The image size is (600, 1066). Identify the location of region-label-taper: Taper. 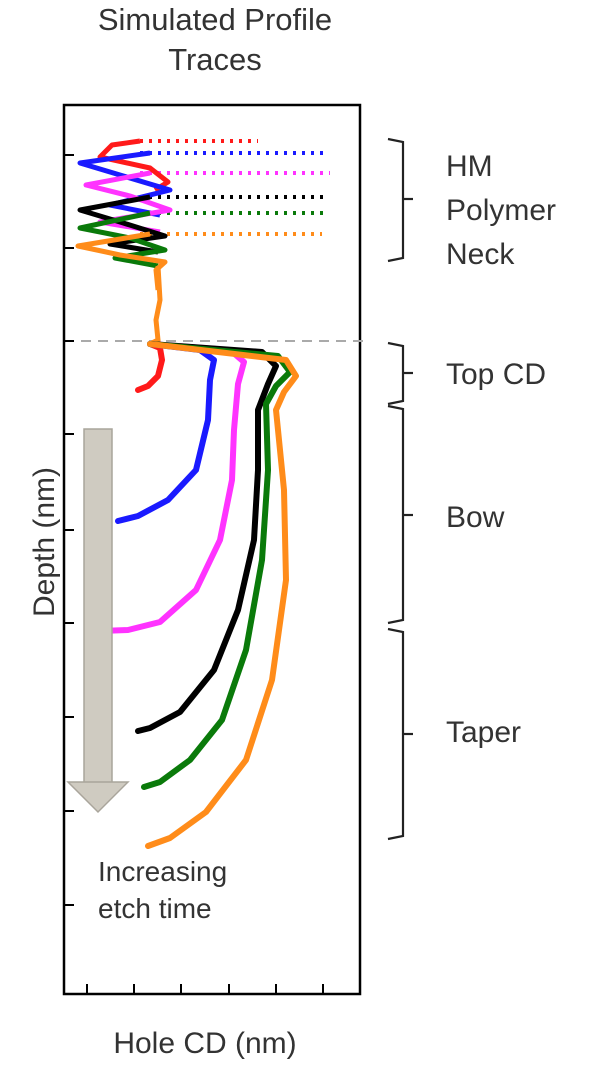
(484, 732).